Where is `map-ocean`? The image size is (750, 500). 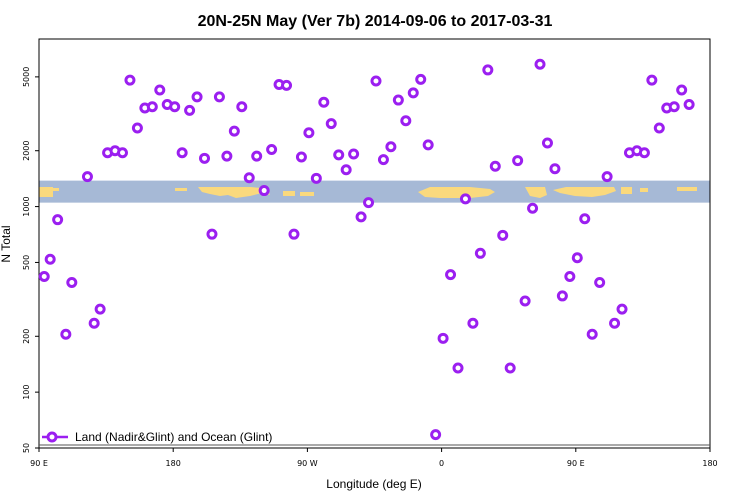
map-ocean is located at coordinates (374, 191).